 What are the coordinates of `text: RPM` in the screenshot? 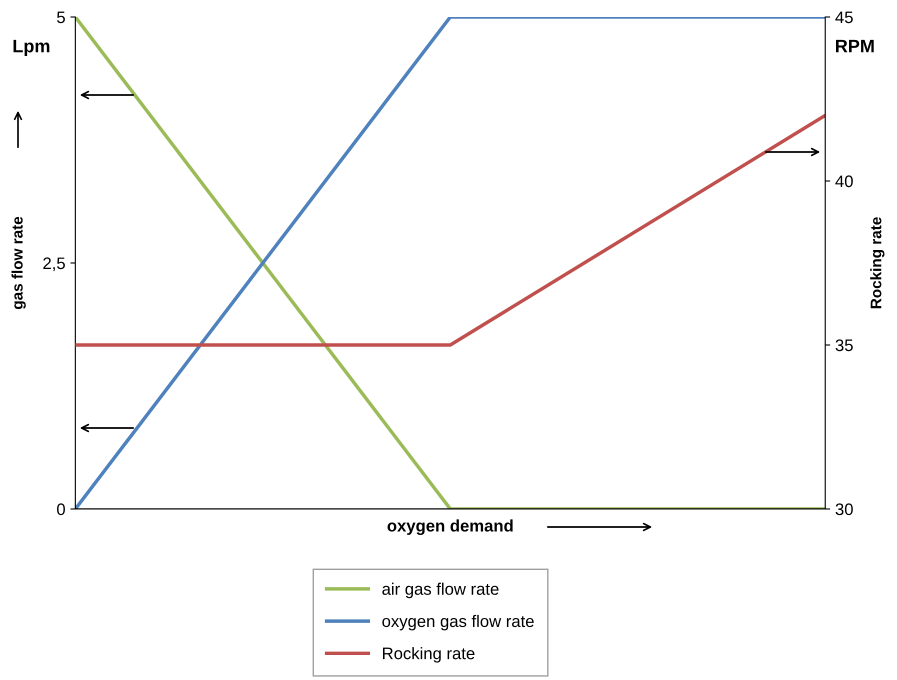 It's located at (855, 46).